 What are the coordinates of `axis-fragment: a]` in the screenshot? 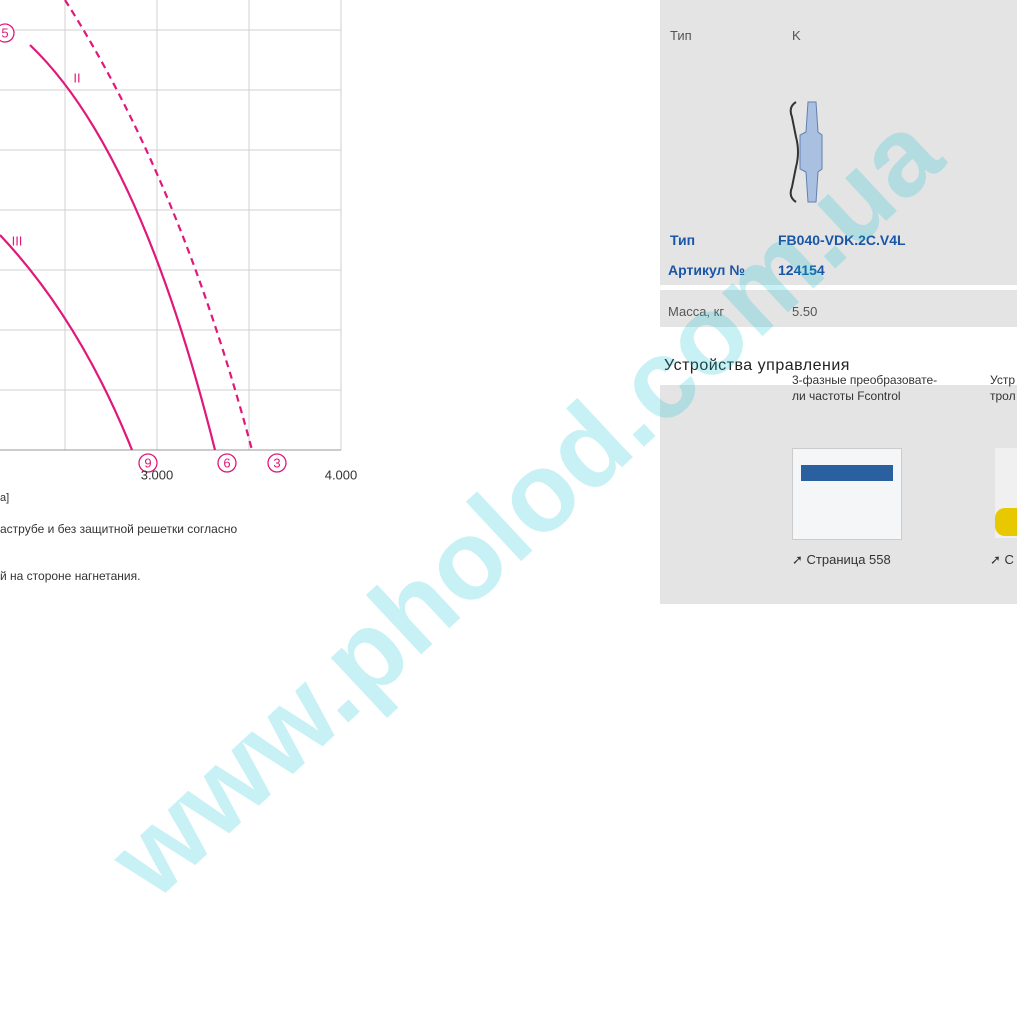 It's located at (4, 498).